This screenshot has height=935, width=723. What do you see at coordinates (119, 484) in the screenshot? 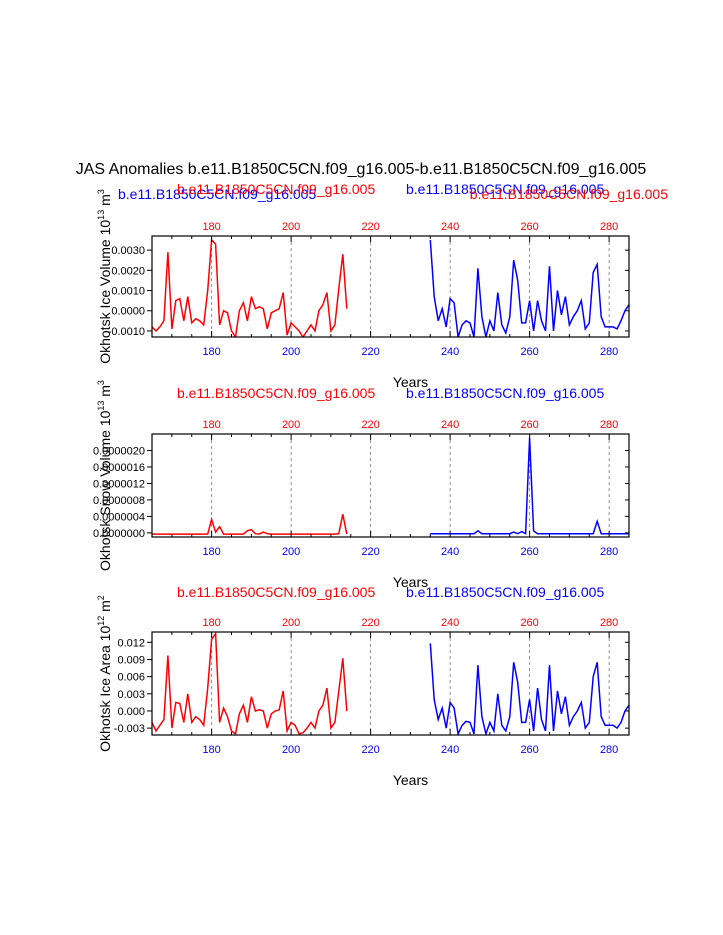
I see `y-tick-label: 0.0000012` at bounding box center [119, 484].